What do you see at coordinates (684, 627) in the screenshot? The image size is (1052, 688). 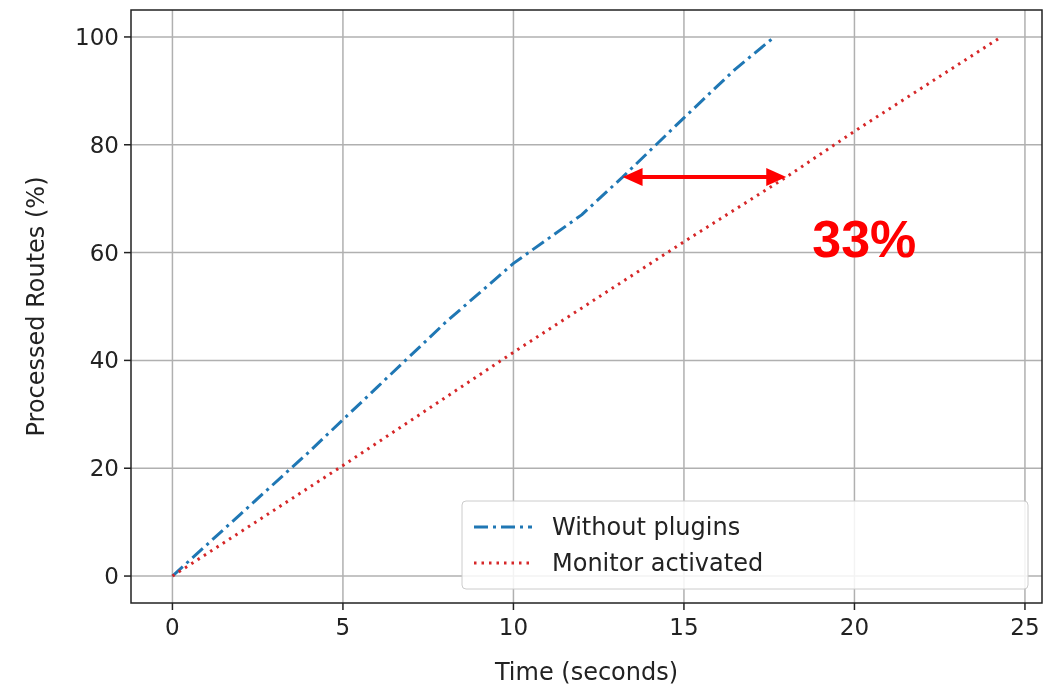 I see `x-tick-label: 15` at bounding box center [684, 627].